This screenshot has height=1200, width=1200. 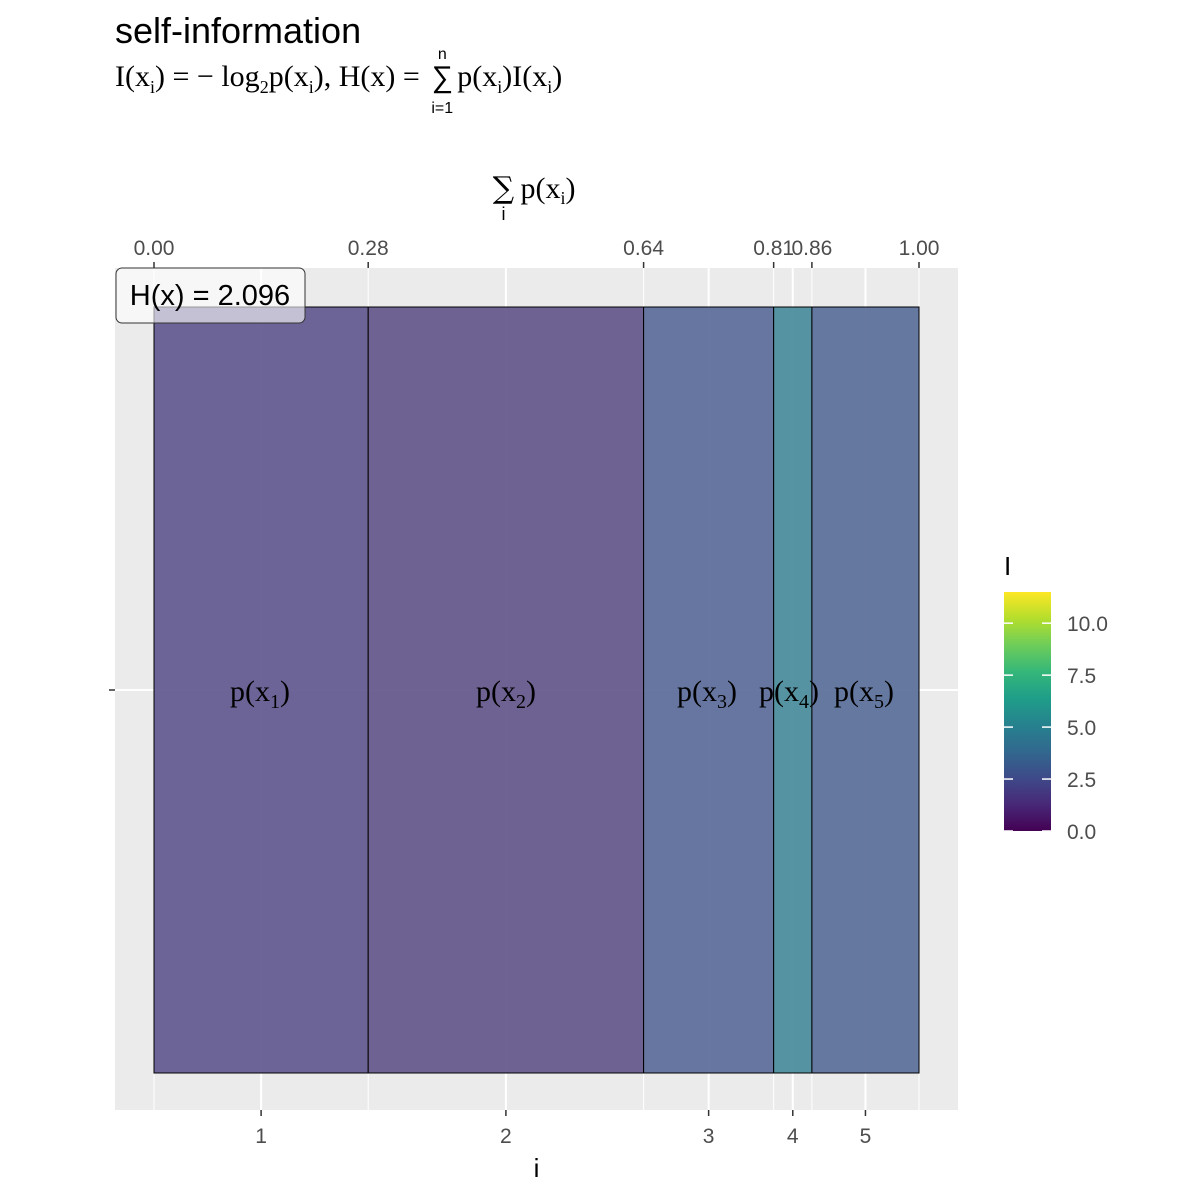 What do you see at coordinates (707, 694) in the screenshot?
I see `segment-label-3: p(x3)` at bounding box center [707, 694].